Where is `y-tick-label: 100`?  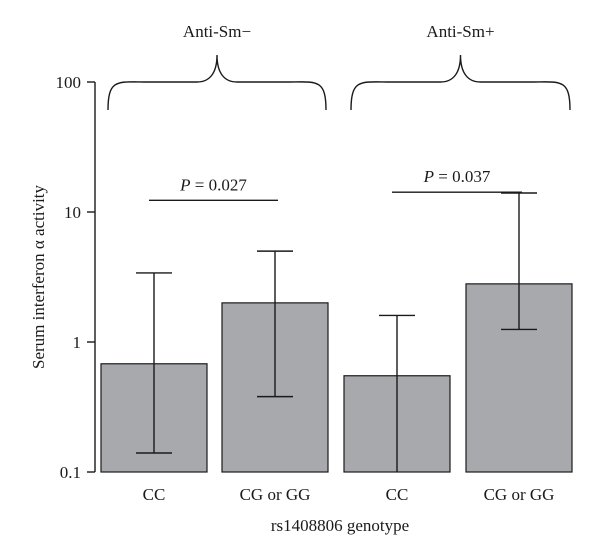 y-tick-label: 100 is located at coordinates (69, 82).